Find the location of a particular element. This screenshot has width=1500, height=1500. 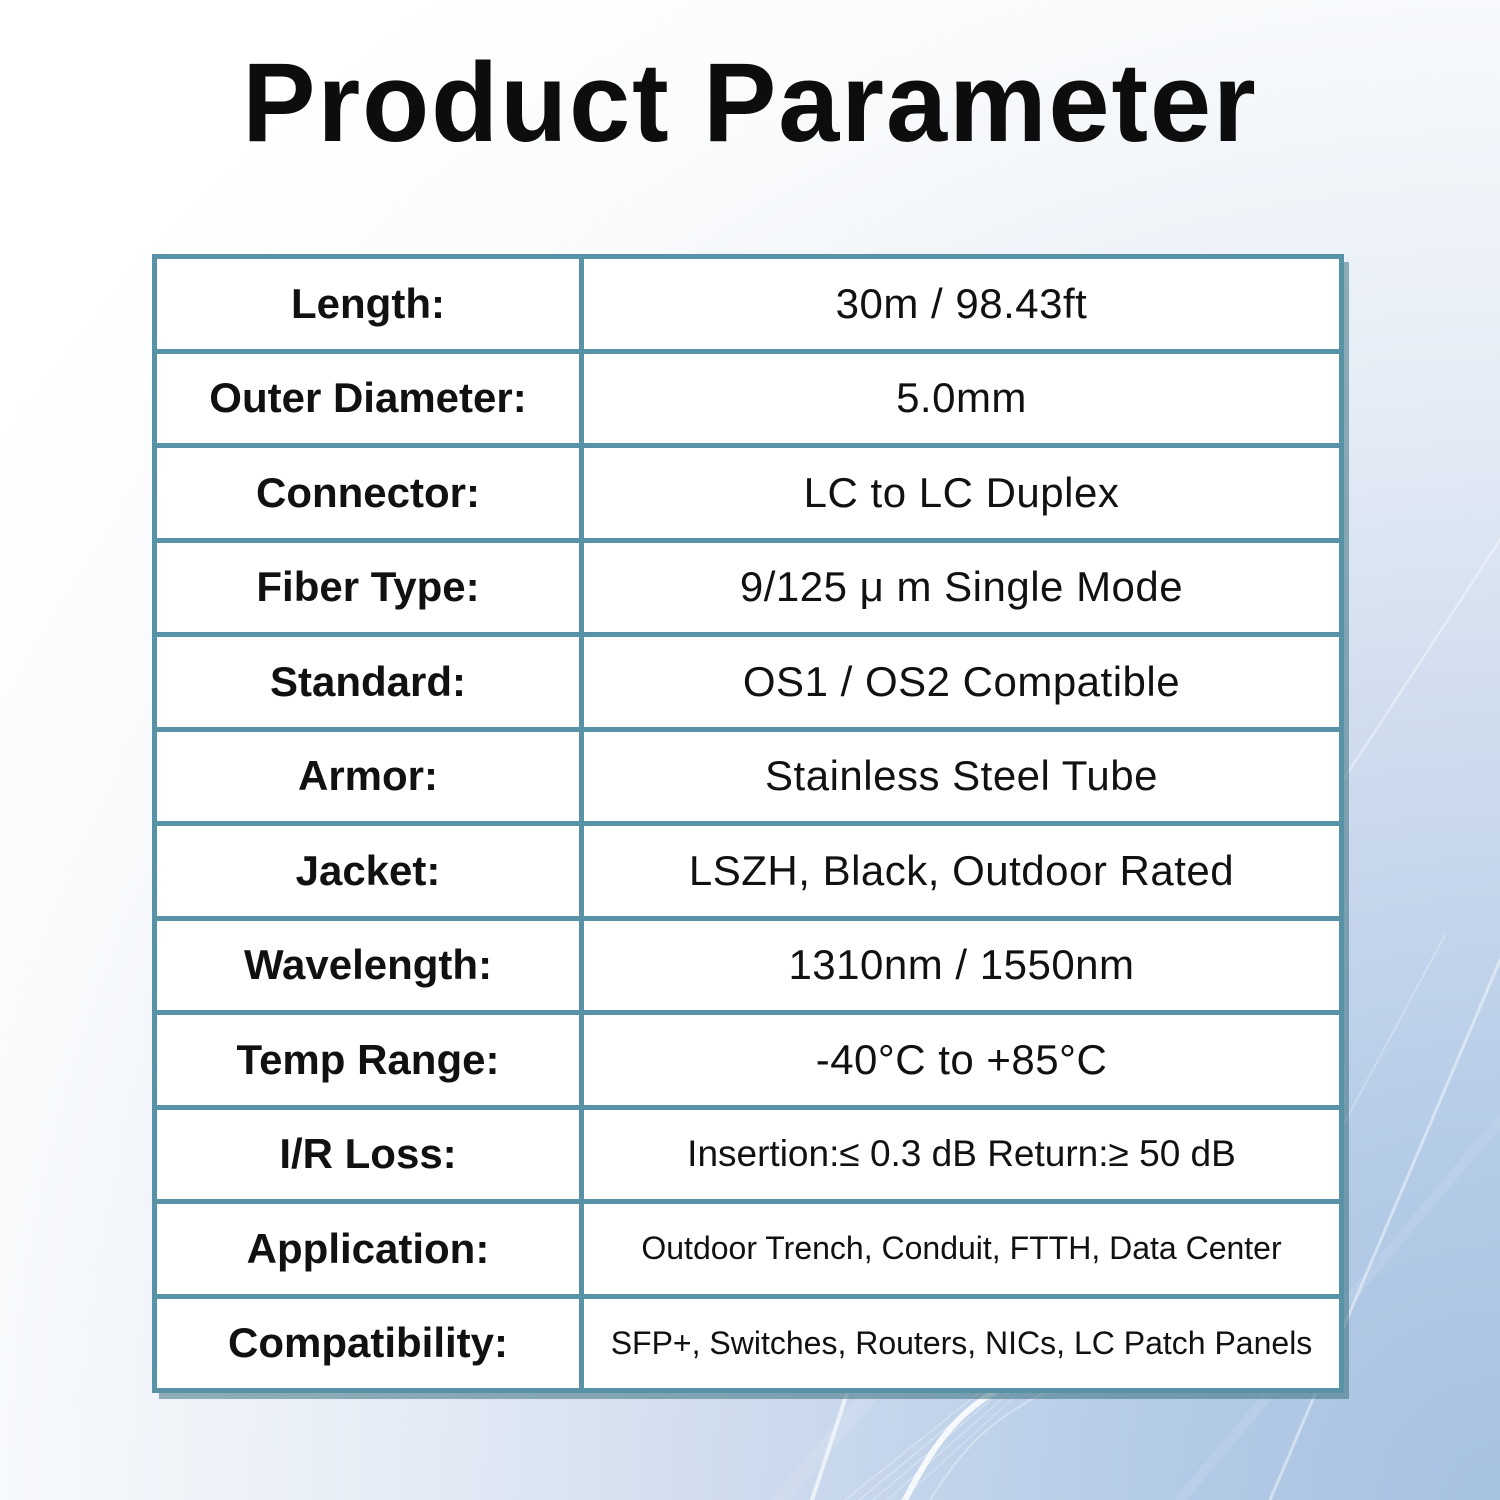

table-row: Jacket: LSZH, Black, Outdoor Rated is located at coordinates (748, 871).